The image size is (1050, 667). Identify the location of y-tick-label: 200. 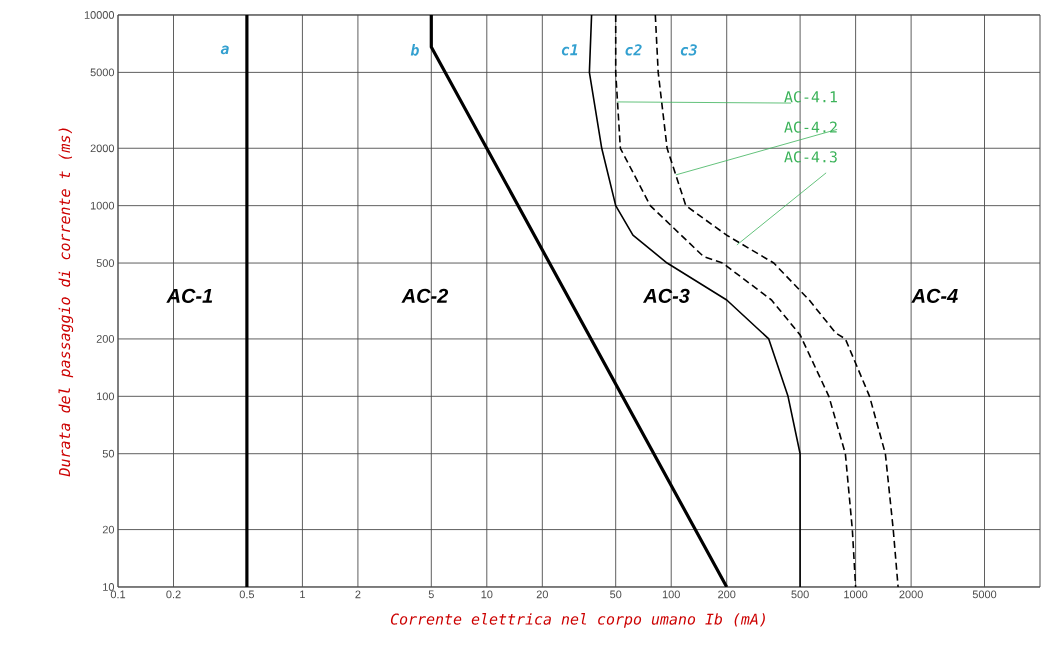
(105, 339).